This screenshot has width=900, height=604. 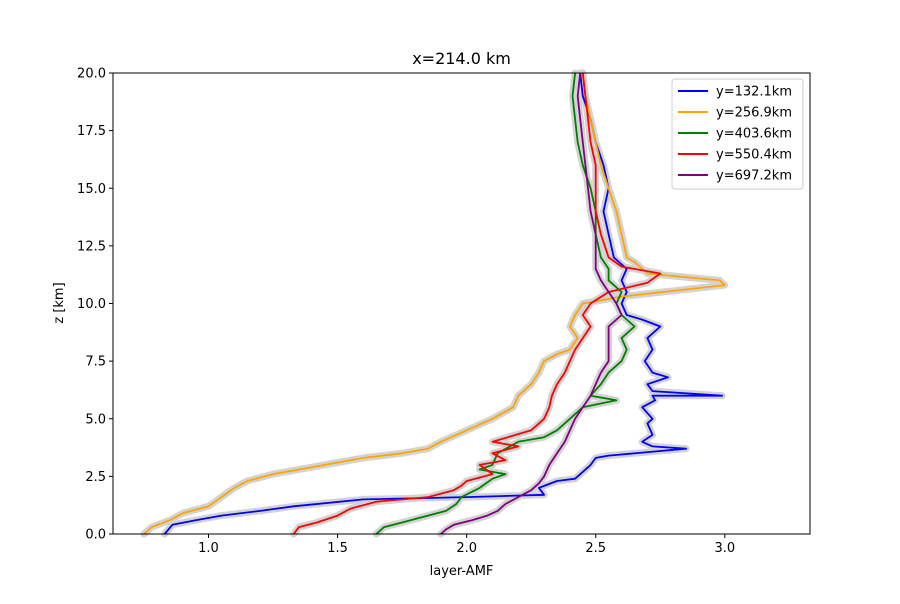 I want to click on y-tick-label: 15.0, so click(x=91, y=189).